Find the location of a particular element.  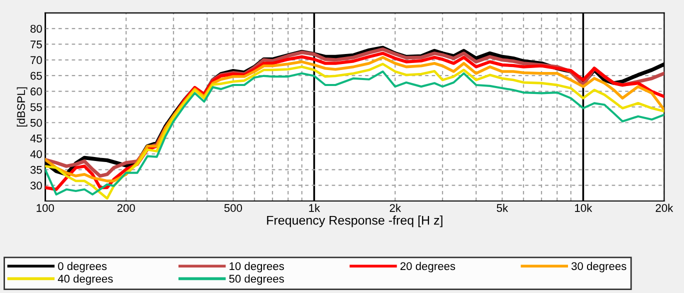

legend-label: 0 degrees is located at coordinates (82, 267).